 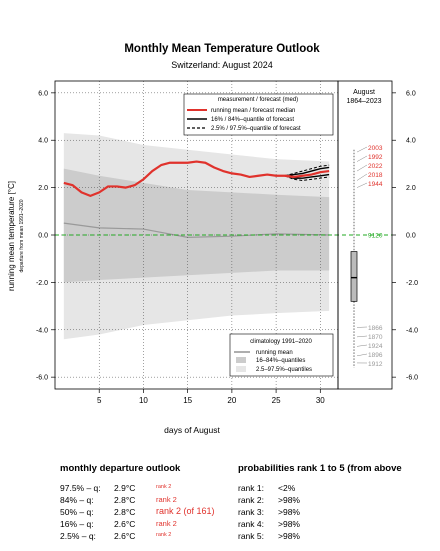 What do you see at coordinates (42, 330) in the screenshot?
I see `y-tick-label-left: -4.0` at bounding box center [42, 330].